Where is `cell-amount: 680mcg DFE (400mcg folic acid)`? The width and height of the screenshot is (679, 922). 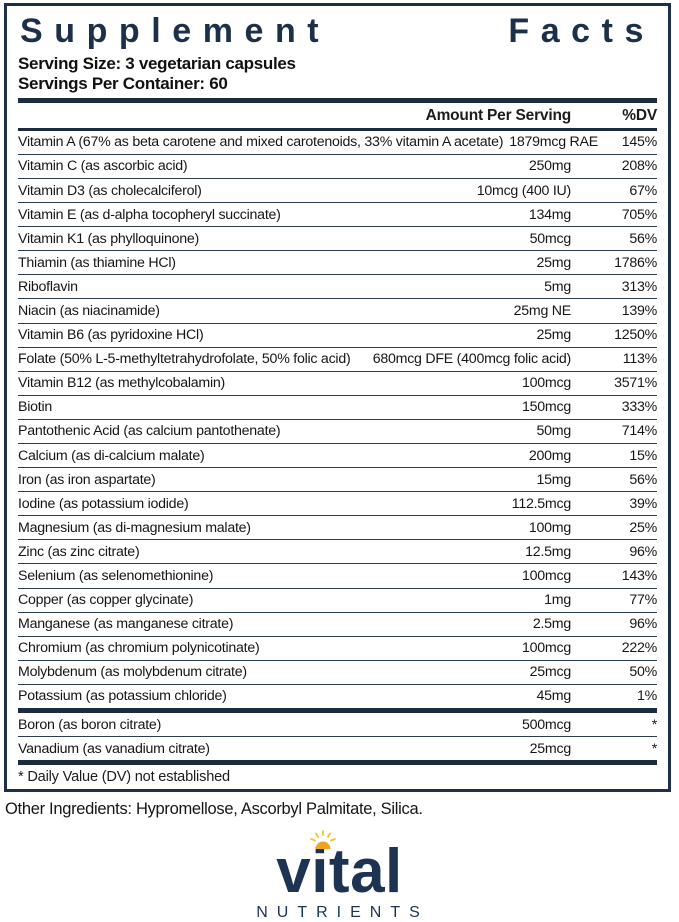 cell-amount: 680mcg DFE (400mcg folic acid) is located at coordinates (472, 359).